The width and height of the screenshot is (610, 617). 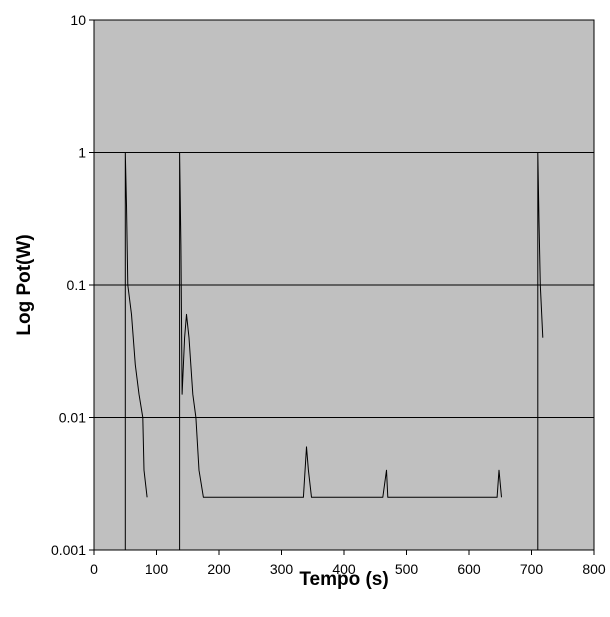 What do you see at coordinates (94, 569) in the screenshot?
I see `x-tick-label: 0` at bounding box center [94, 569].